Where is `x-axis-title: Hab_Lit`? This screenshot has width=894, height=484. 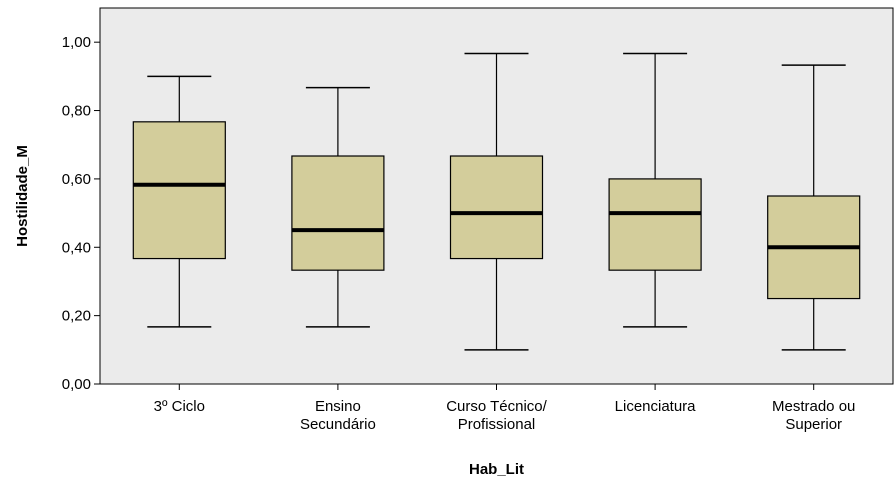 x-axis-title: Hab_Lit is located at coordinates (496, 469).